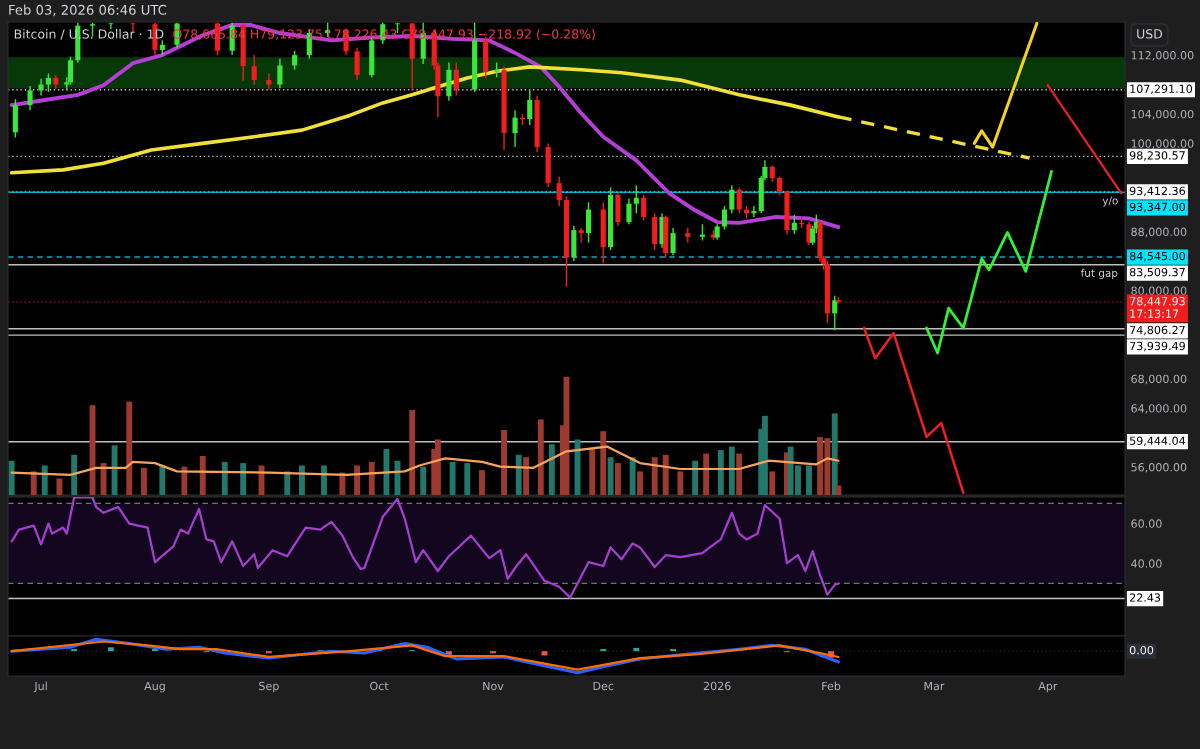 Image resolution: width=1200 pixels, height=749 pixels. What do you see at coordinates (1157, 191) in the screenshot?
I see `ref-line-label: 93,412.36` at bounding box center [1157, 191].